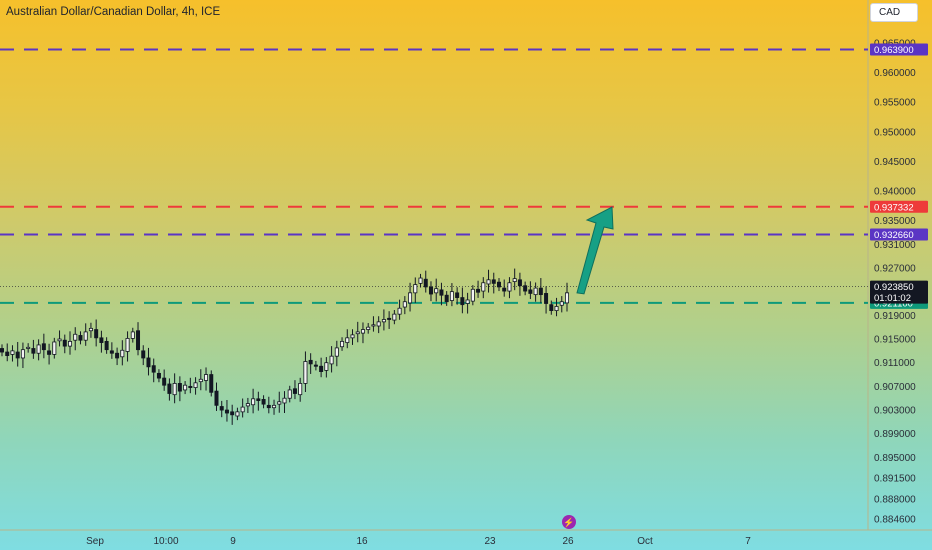 This screenshot has width=932, height=550. What do you see at coordinates (895, 520) in the screenshot?
I see `y-tick-label: 0.884600` at bounding box center [895, 520].